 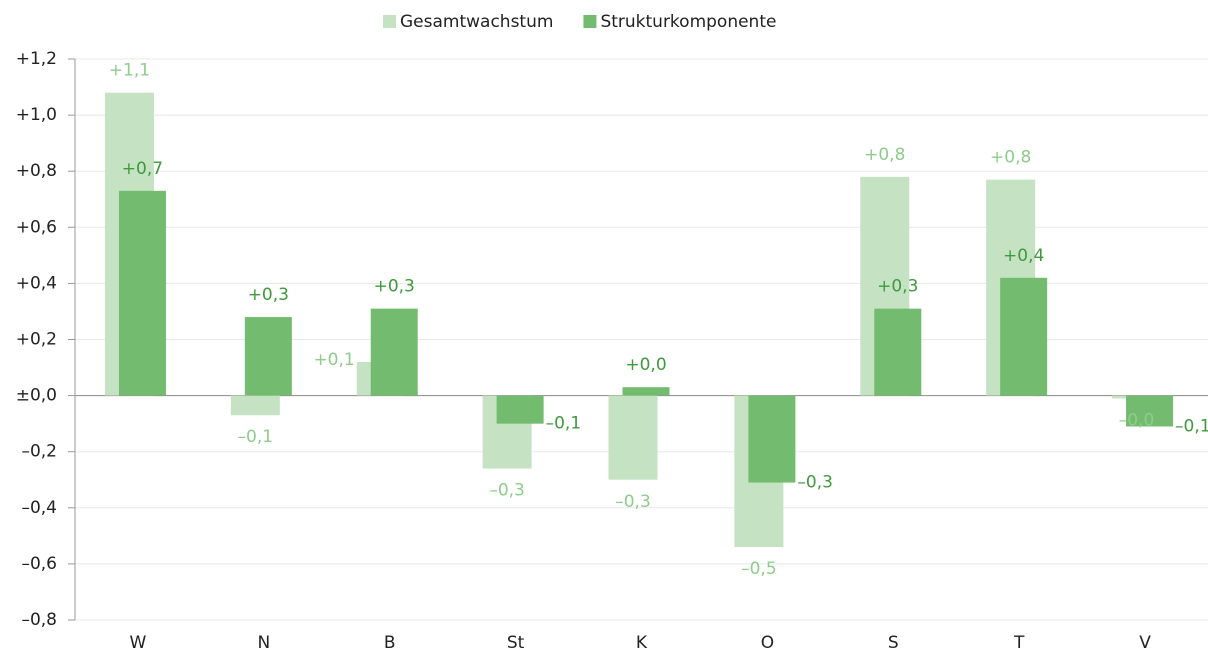 I want to click on x-tick-label: St, so click(x=516, y=643).